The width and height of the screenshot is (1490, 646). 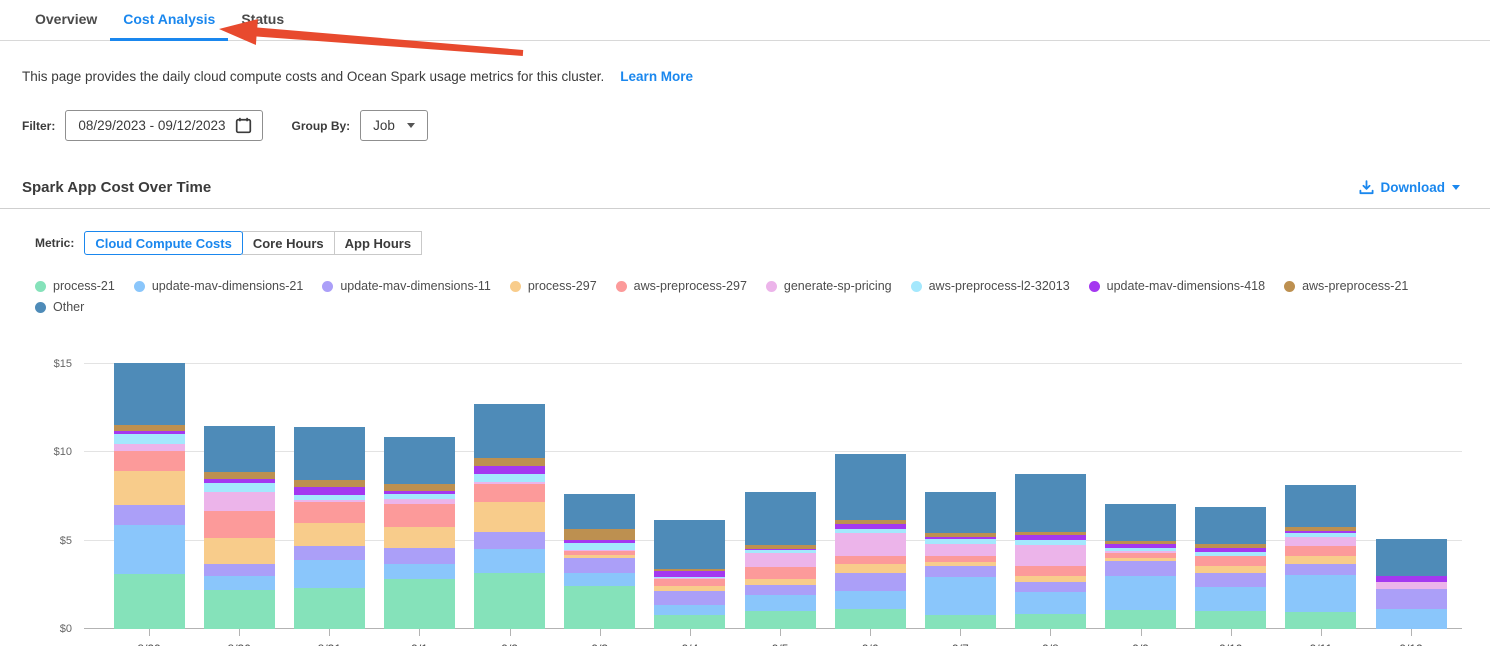 I want to click on bar-9/8, so click(x=1050, y=551).